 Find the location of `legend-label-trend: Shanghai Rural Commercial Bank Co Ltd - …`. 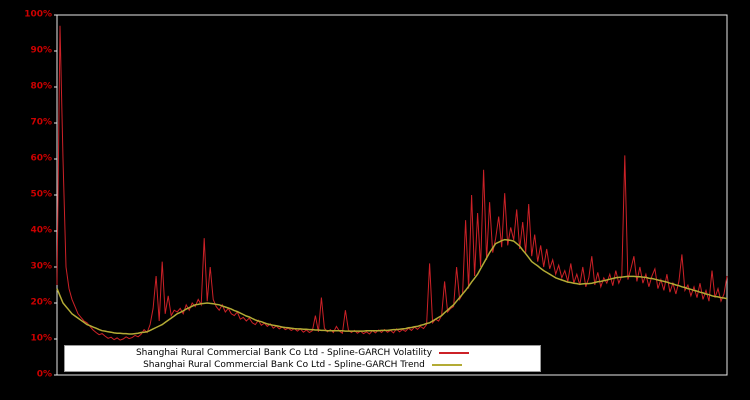

legend-label-trend: Shanghai Rural Commercial Bank Co Ltd - … is located at coordinates (284, 364).